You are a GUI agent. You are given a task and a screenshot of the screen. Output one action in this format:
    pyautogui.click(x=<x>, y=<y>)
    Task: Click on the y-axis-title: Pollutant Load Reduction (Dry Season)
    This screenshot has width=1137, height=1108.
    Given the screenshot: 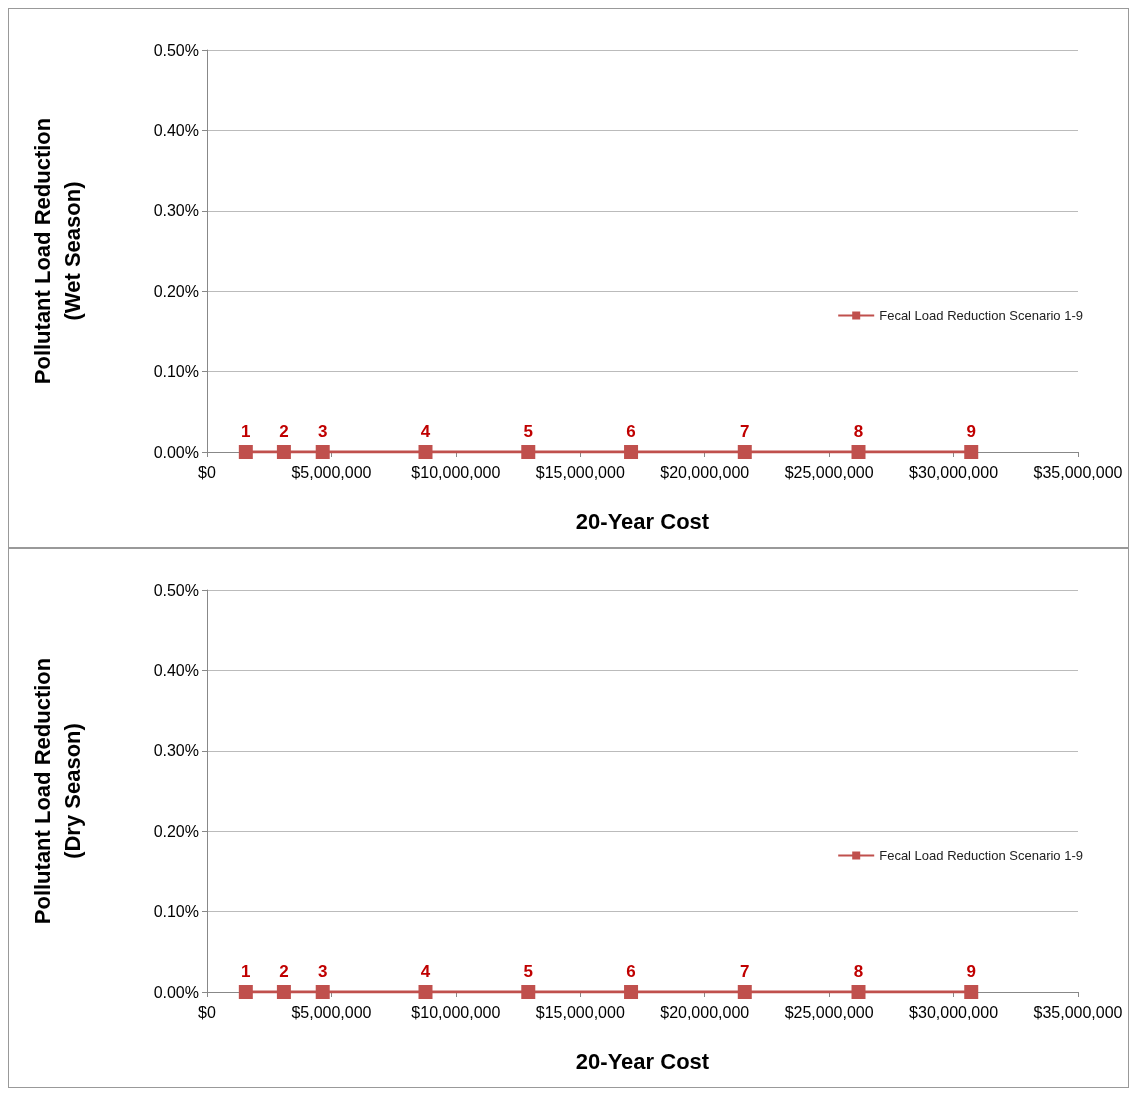 What is the action you would take?
    pyautogui.click(x=57, y=791)
    